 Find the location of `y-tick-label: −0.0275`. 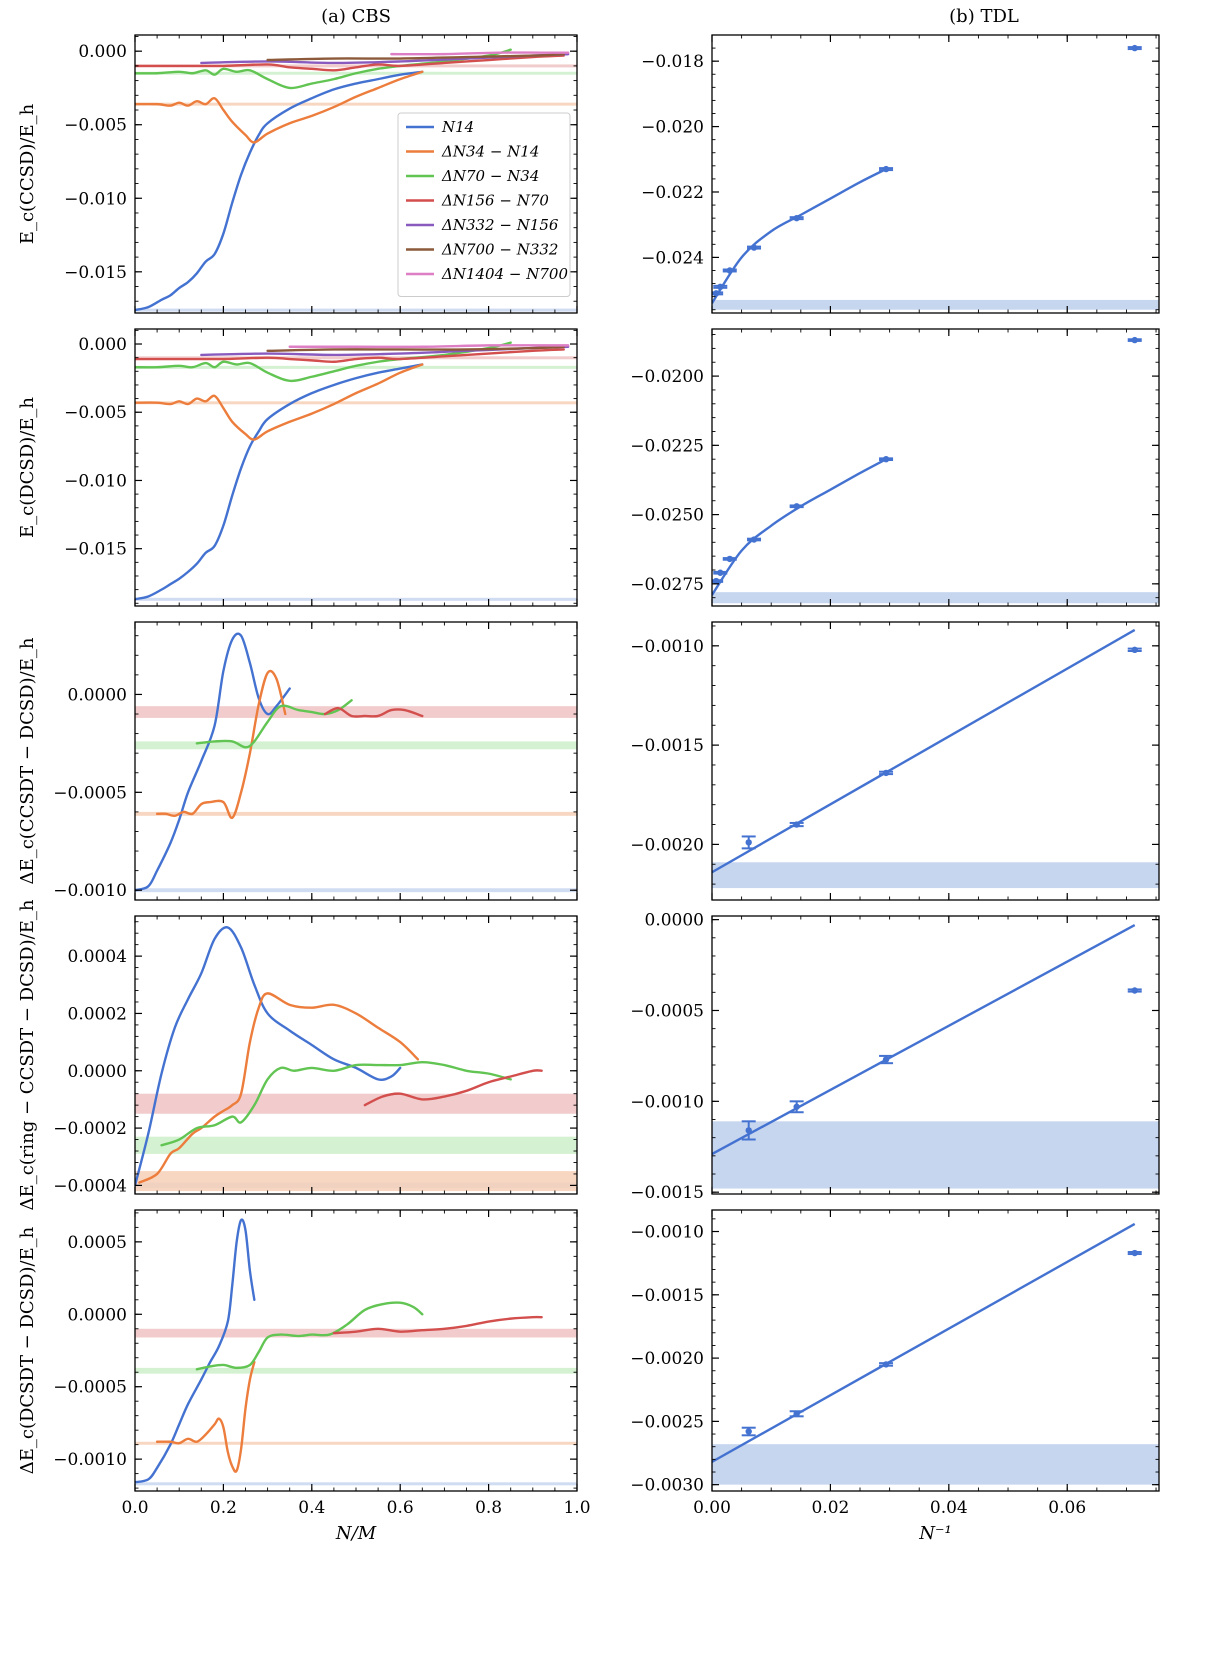

y-tick-label: −0.0275 is located at coordinates (667, 585).